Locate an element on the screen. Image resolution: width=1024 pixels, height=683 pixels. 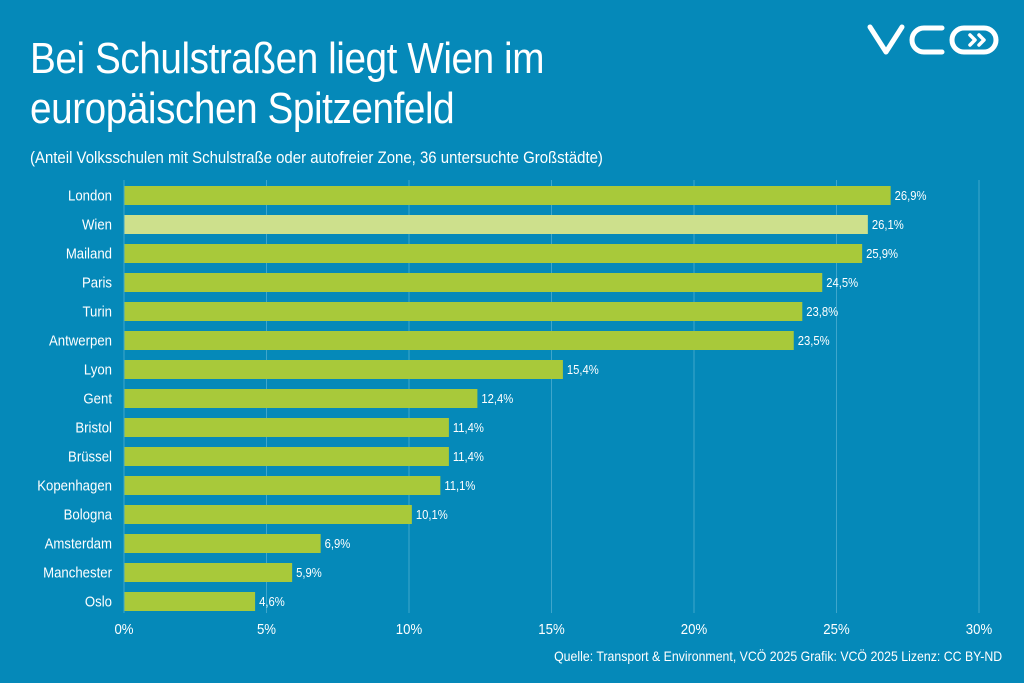
category-label: Oslo is located at coordinates (98, 601).